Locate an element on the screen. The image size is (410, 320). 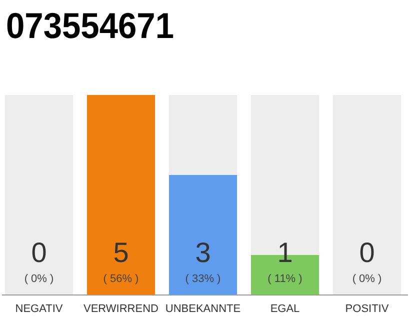
annotation: ( 33% ) is located at coordinates (203, 279).